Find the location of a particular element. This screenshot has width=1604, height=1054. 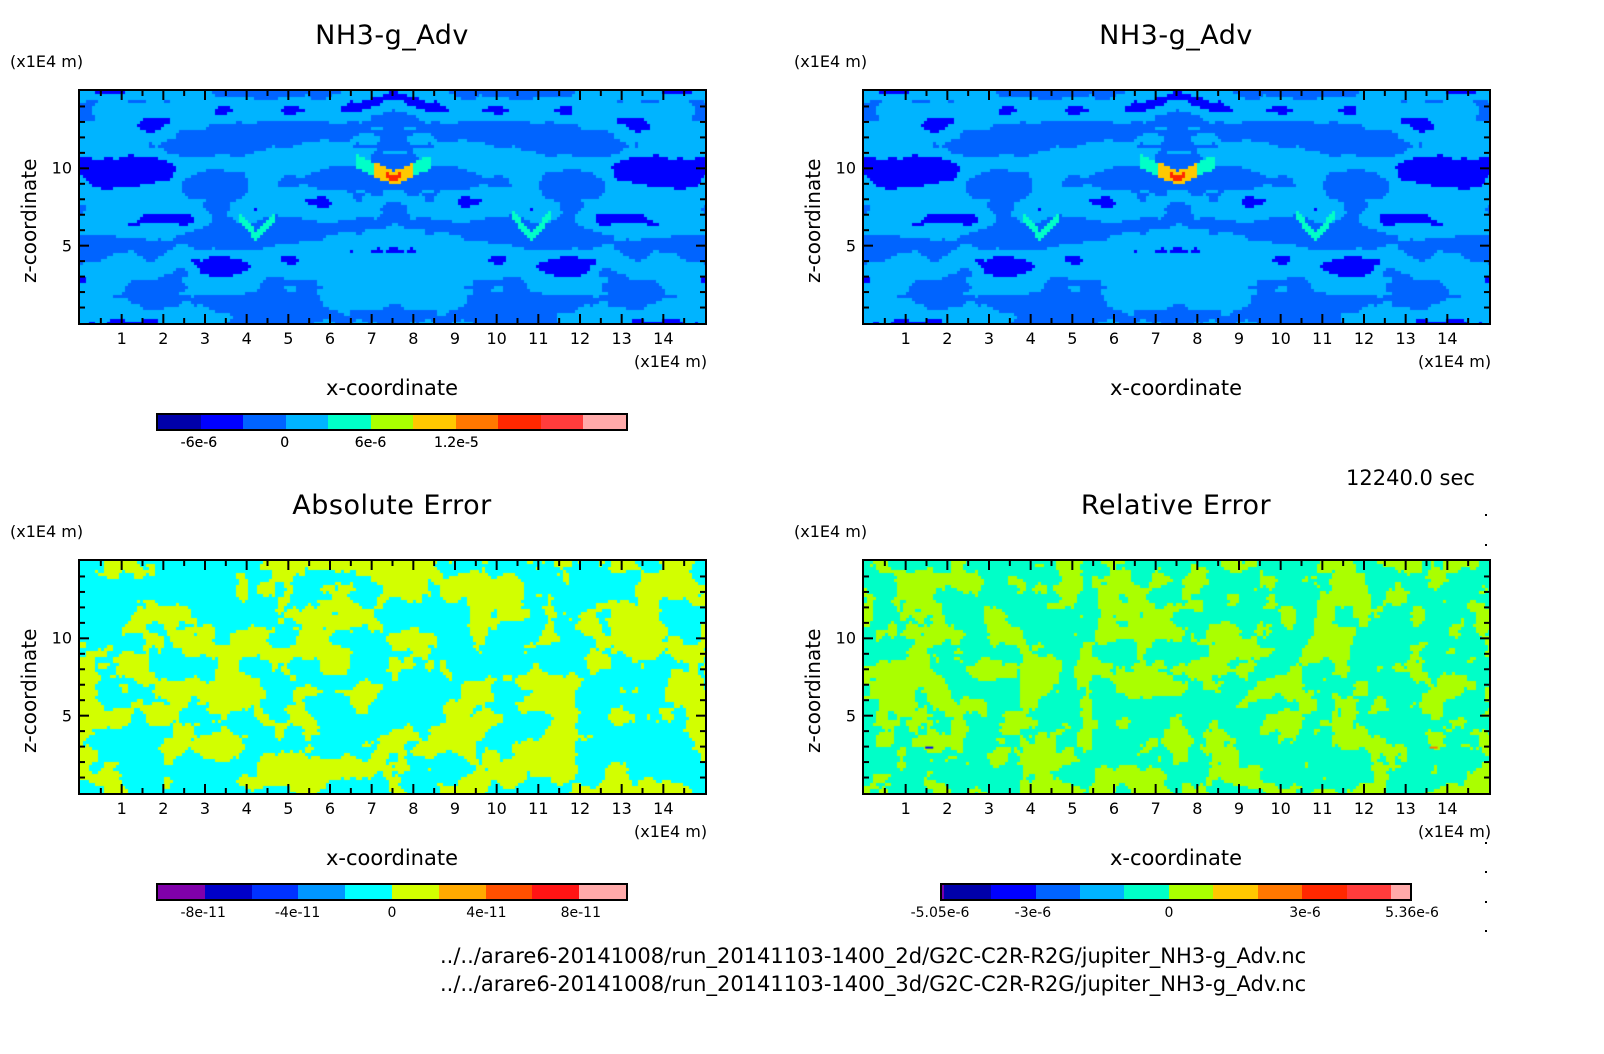

colorbar-tick-label: -4e-11 is located at coordinates (297, 913).